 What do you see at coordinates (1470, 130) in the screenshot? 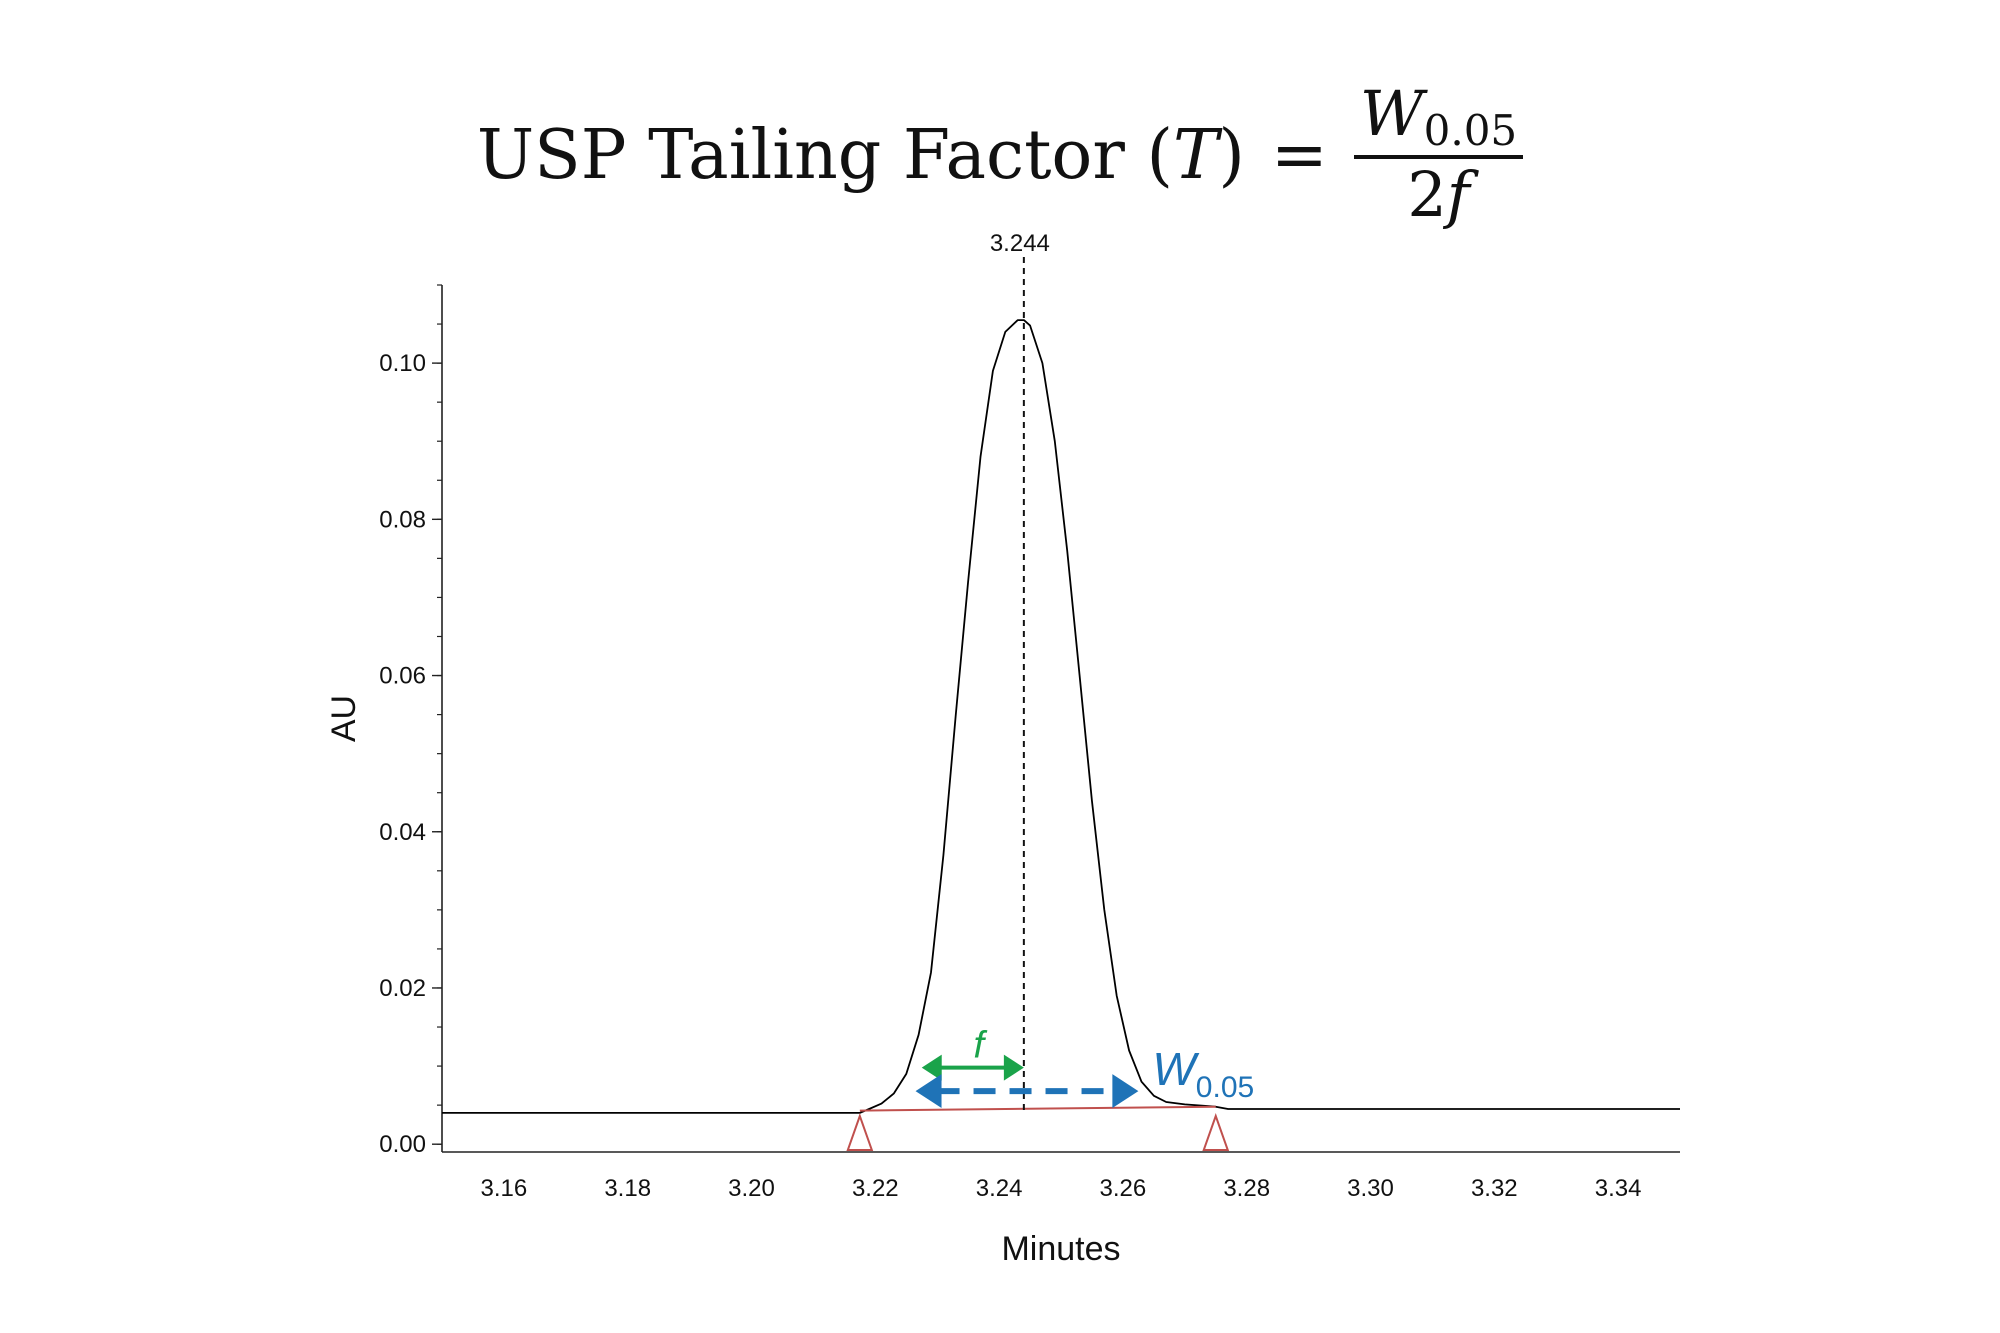
I see `formula-numerator-sub: 0.05` at bounding box center [1470, 130].